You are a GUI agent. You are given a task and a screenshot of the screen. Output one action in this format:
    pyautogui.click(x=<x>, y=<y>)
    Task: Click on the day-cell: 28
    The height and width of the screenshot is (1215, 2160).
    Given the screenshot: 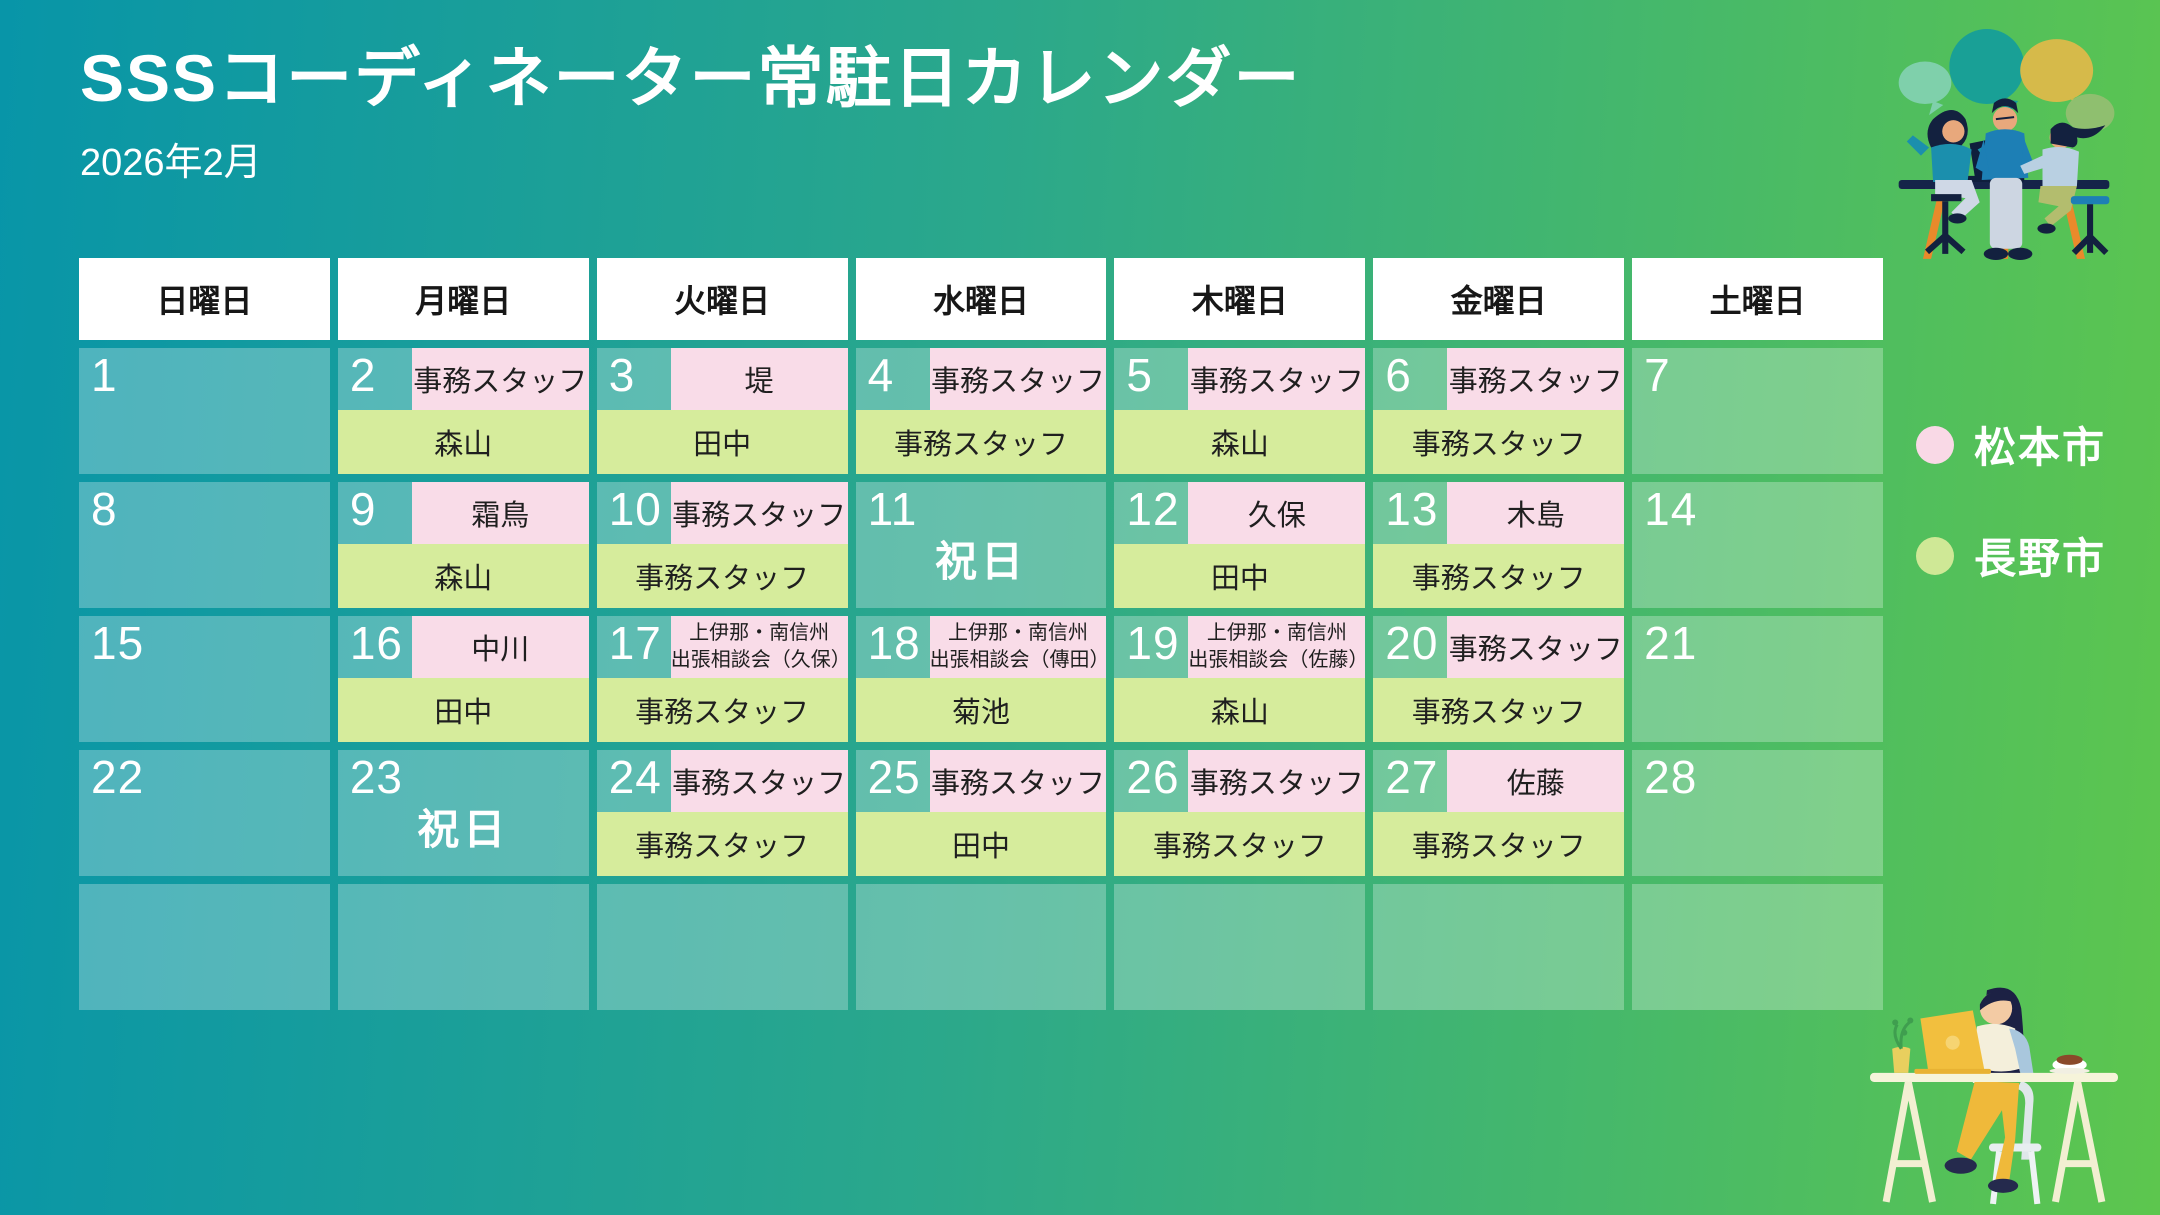 What is the action you would take?
    pyautogui.click(x=1757, y=813)
    